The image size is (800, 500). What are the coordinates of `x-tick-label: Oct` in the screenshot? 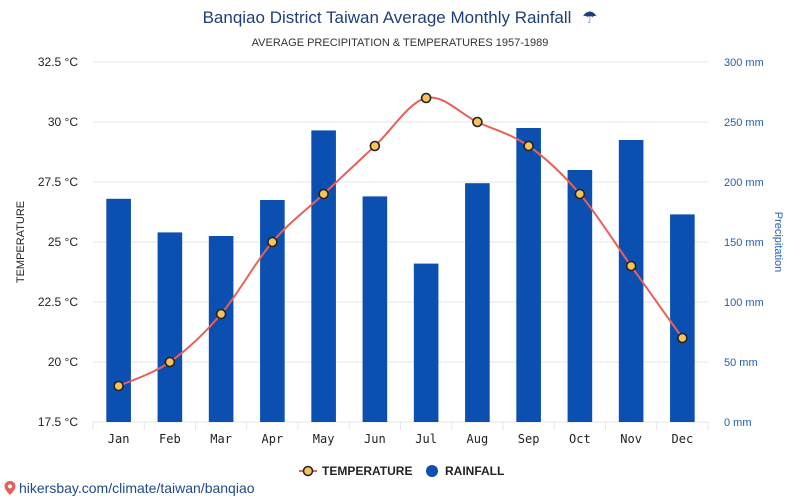 It's located at (580, 439).